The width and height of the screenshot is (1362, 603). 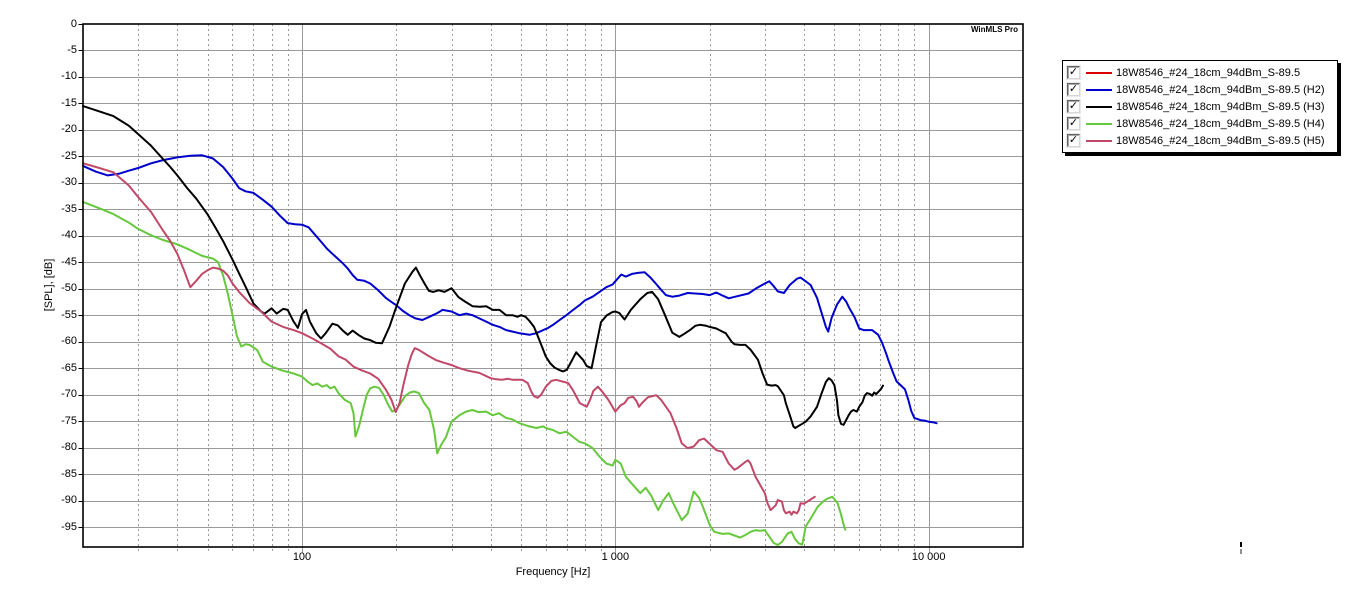 What do you see at coordinates (1220, 140) in the screenshot?
I see `legend-label-4: 18W8546_#24_18cm_94dBm_S-89.5 (H5)` at bounding box center [1220, 140].